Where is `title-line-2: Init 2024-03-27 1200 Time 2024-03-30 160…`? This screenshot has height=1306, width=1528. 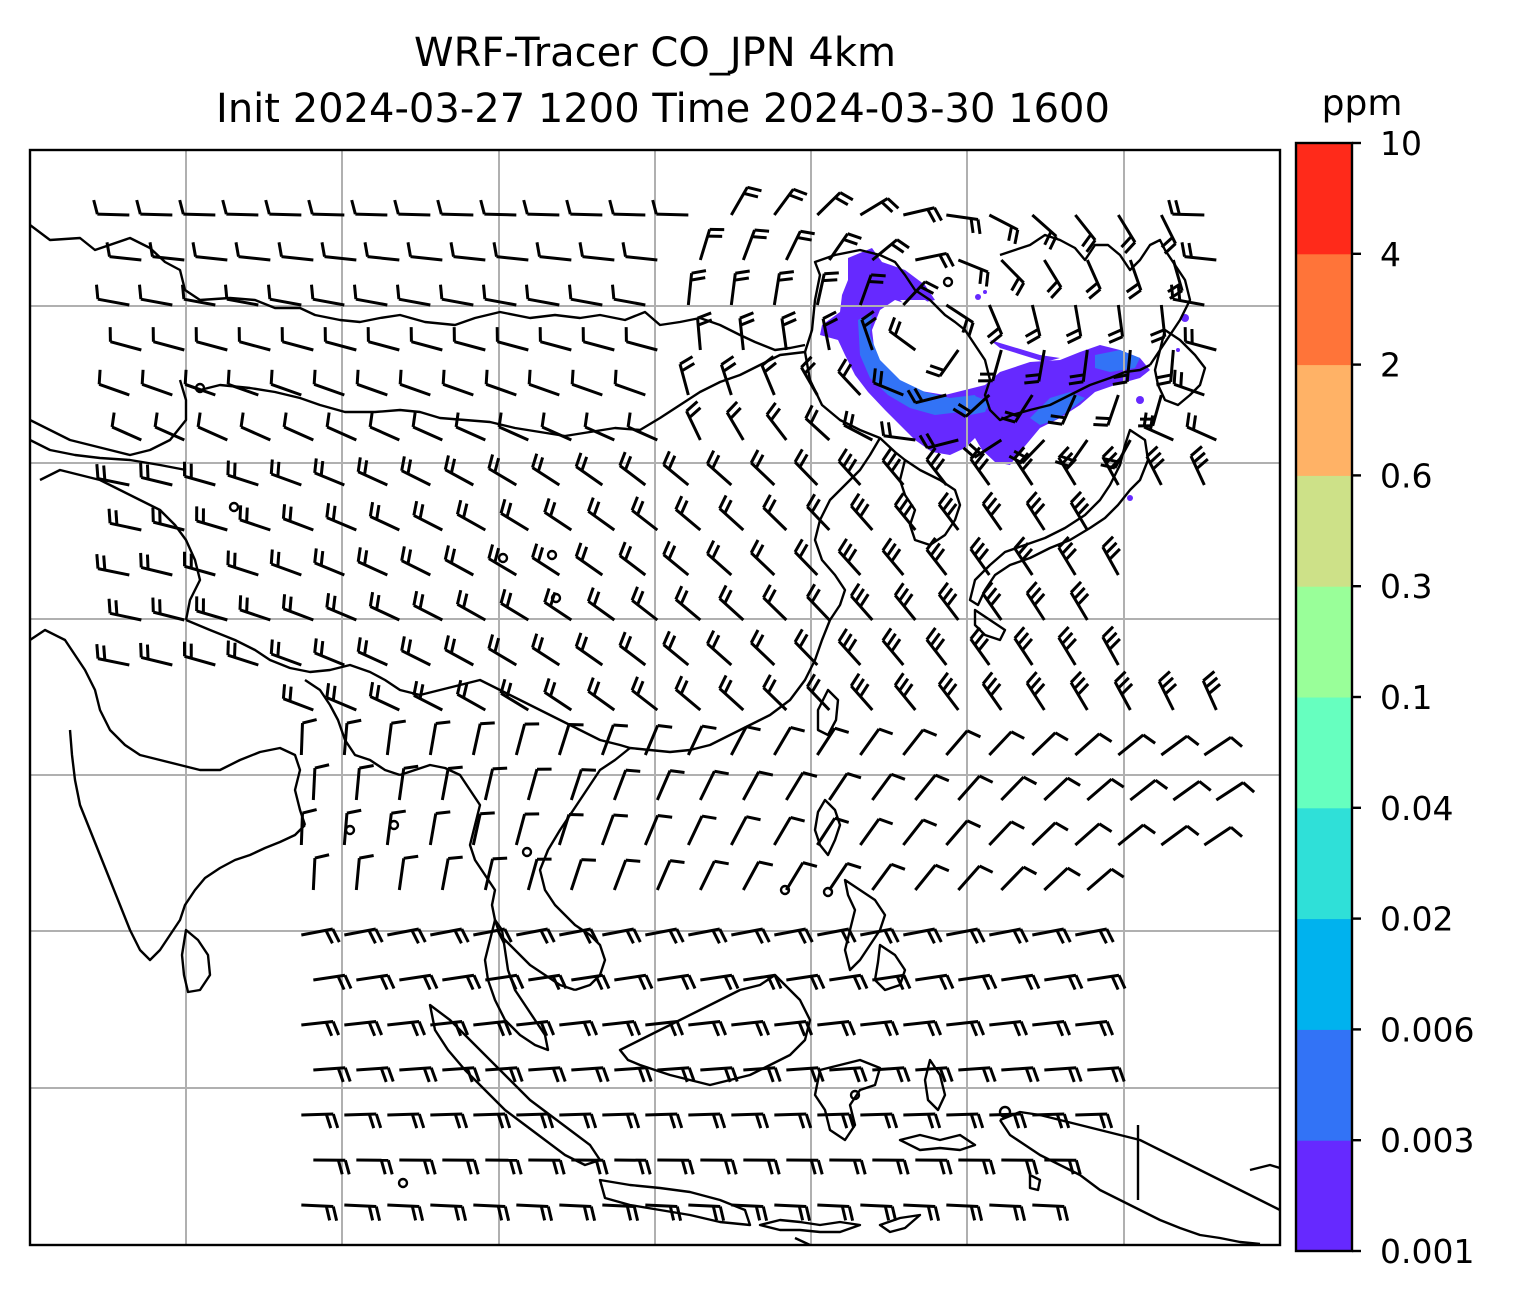
title-line-2: Init 2024-03-27 1200 Time 2024-03-30 160… is located at coordinates (663, 109).